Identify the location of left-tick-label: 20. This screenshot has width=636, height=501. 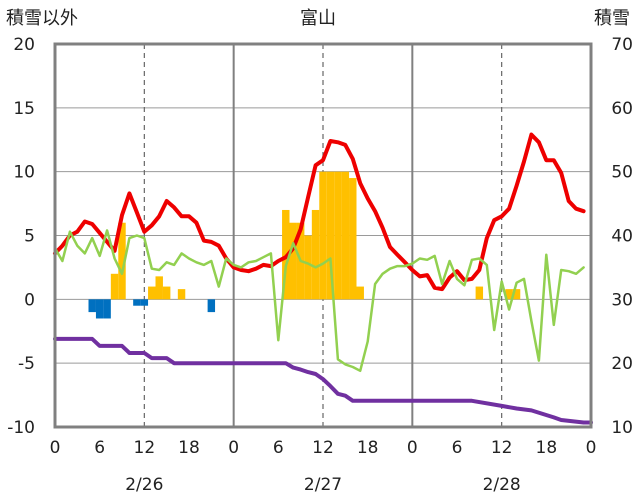
(24, 45).